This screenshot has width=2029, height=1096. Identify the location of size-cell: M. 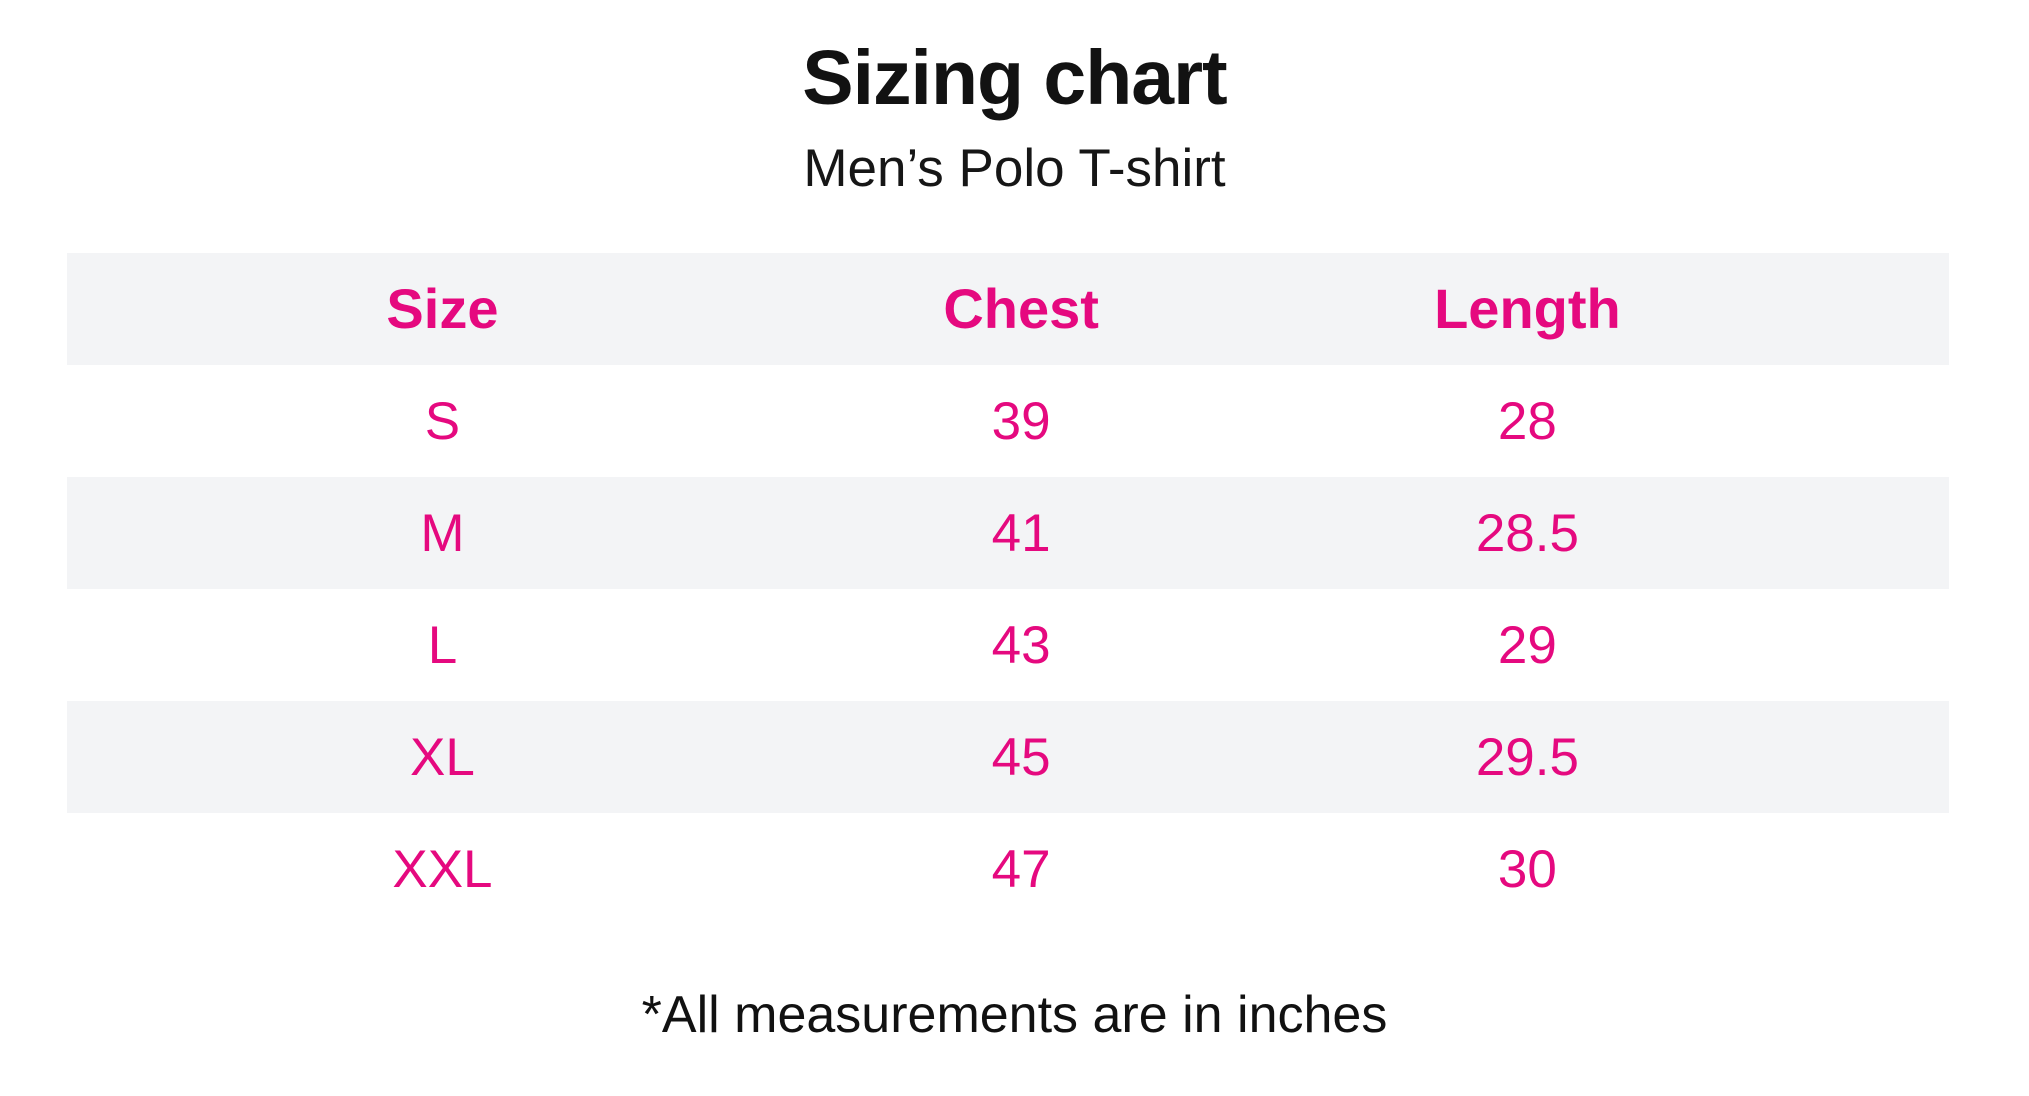
(442, 533).